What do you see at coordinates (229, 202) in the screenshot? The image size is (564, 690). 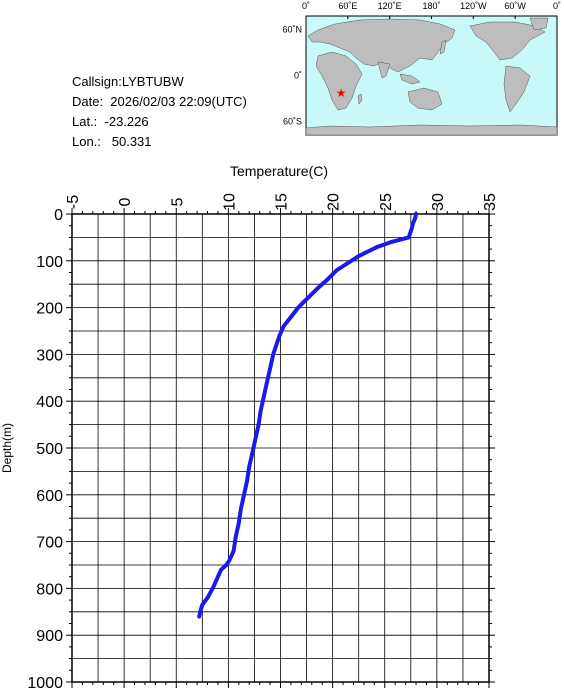 I see `x-tick-label: 10` at bounding box center [229, 202].